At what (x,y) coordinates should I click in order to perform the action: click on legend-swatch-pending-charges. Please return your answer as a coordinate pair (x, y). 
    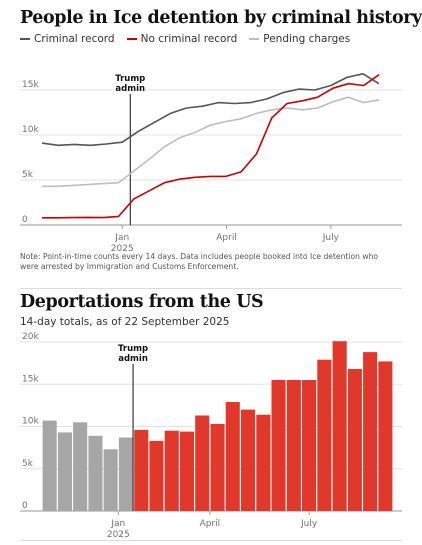
    Looking at the image, I should click on (254, 39).